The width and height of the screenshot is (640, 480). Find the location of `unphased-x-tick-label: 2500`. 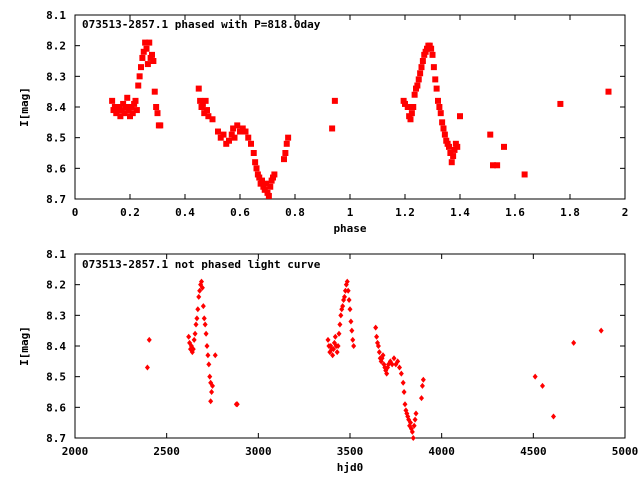

unphased-x-tick-label: 2500 is located at coordinates (166, 451).